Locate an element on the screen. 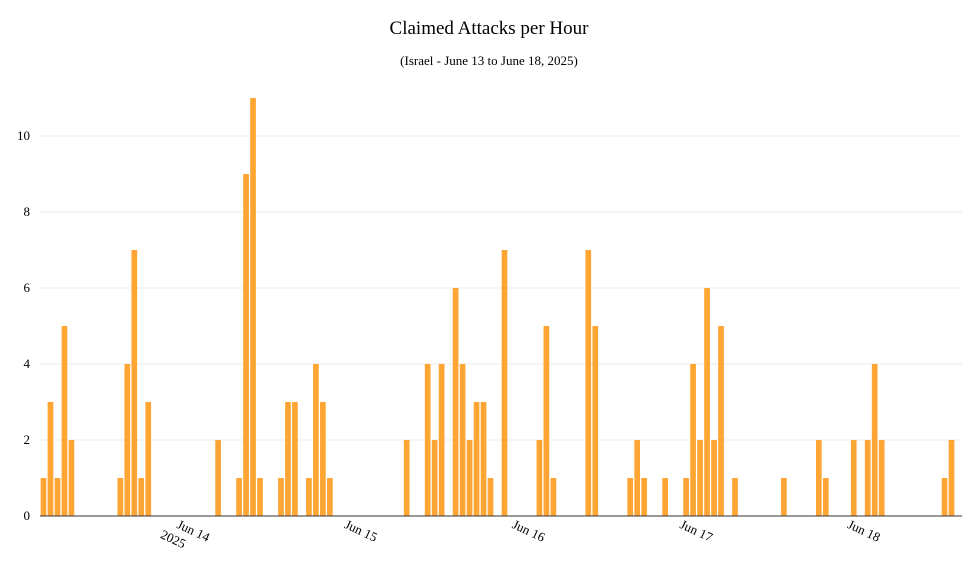 The height and width of the screenshot is (584, 978). x-tick-jun-17: Jun 17 is located at coordinates (697, 531).